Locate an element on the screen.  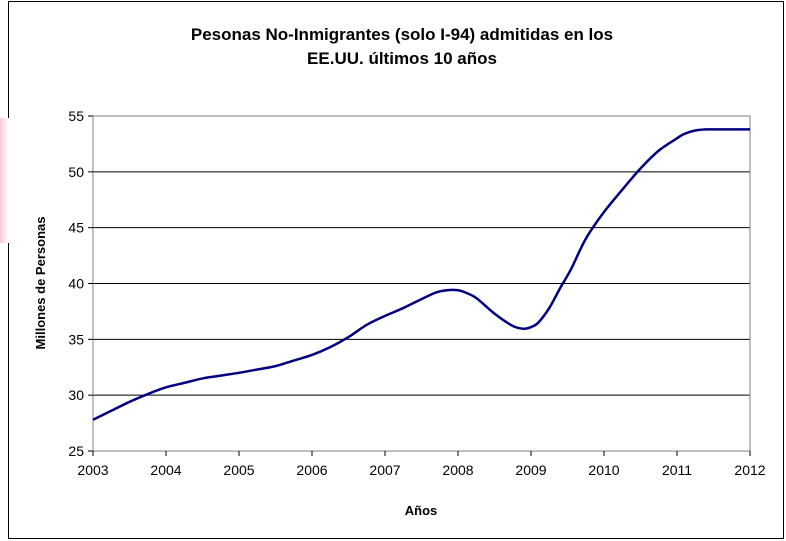
y-tick-label: 25 is located at coordinates (76, 451).